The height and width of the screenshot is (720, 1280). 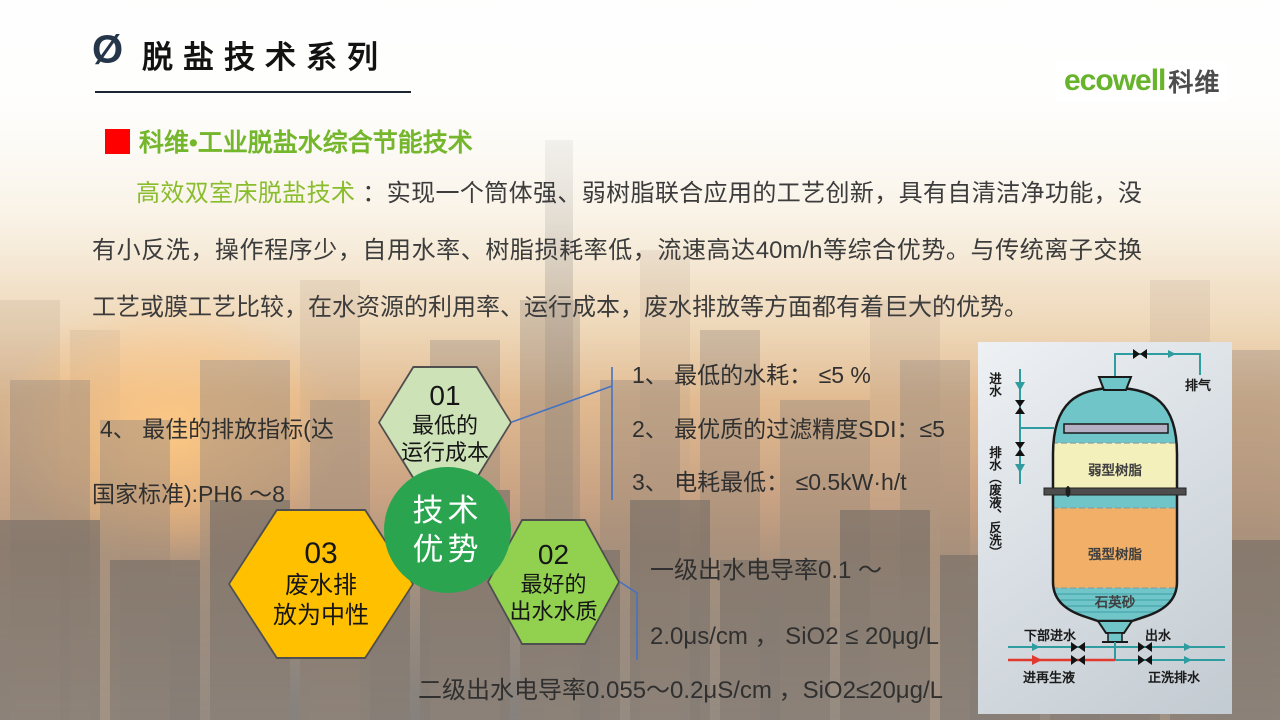 I want to click on drain-arrow-icon, so click(x=1020, y=468).